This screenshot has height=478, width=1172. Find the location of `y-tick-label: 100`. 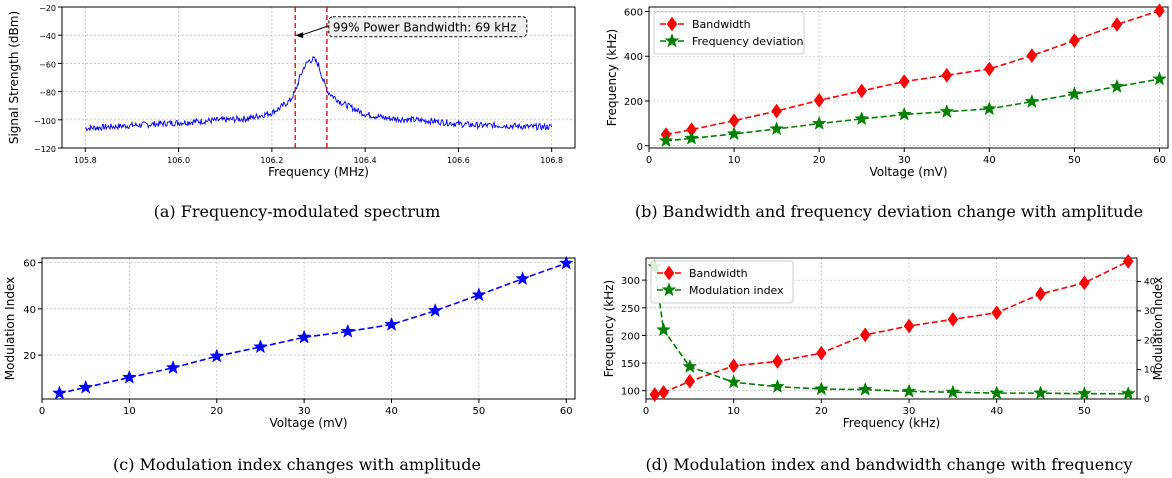

y-tick-label: 100 is located at coordinates (630, 392).